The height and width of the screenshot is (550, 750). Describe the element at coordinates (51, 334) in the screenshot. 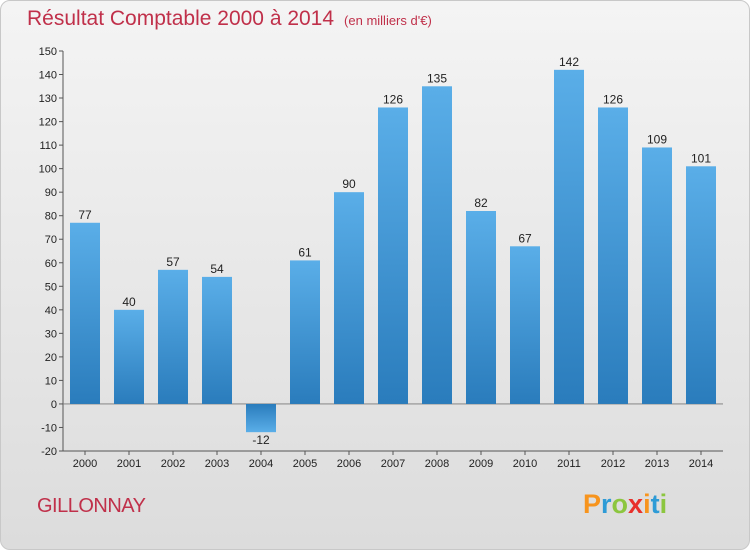

I see `y-tick-label: 30` at that location.